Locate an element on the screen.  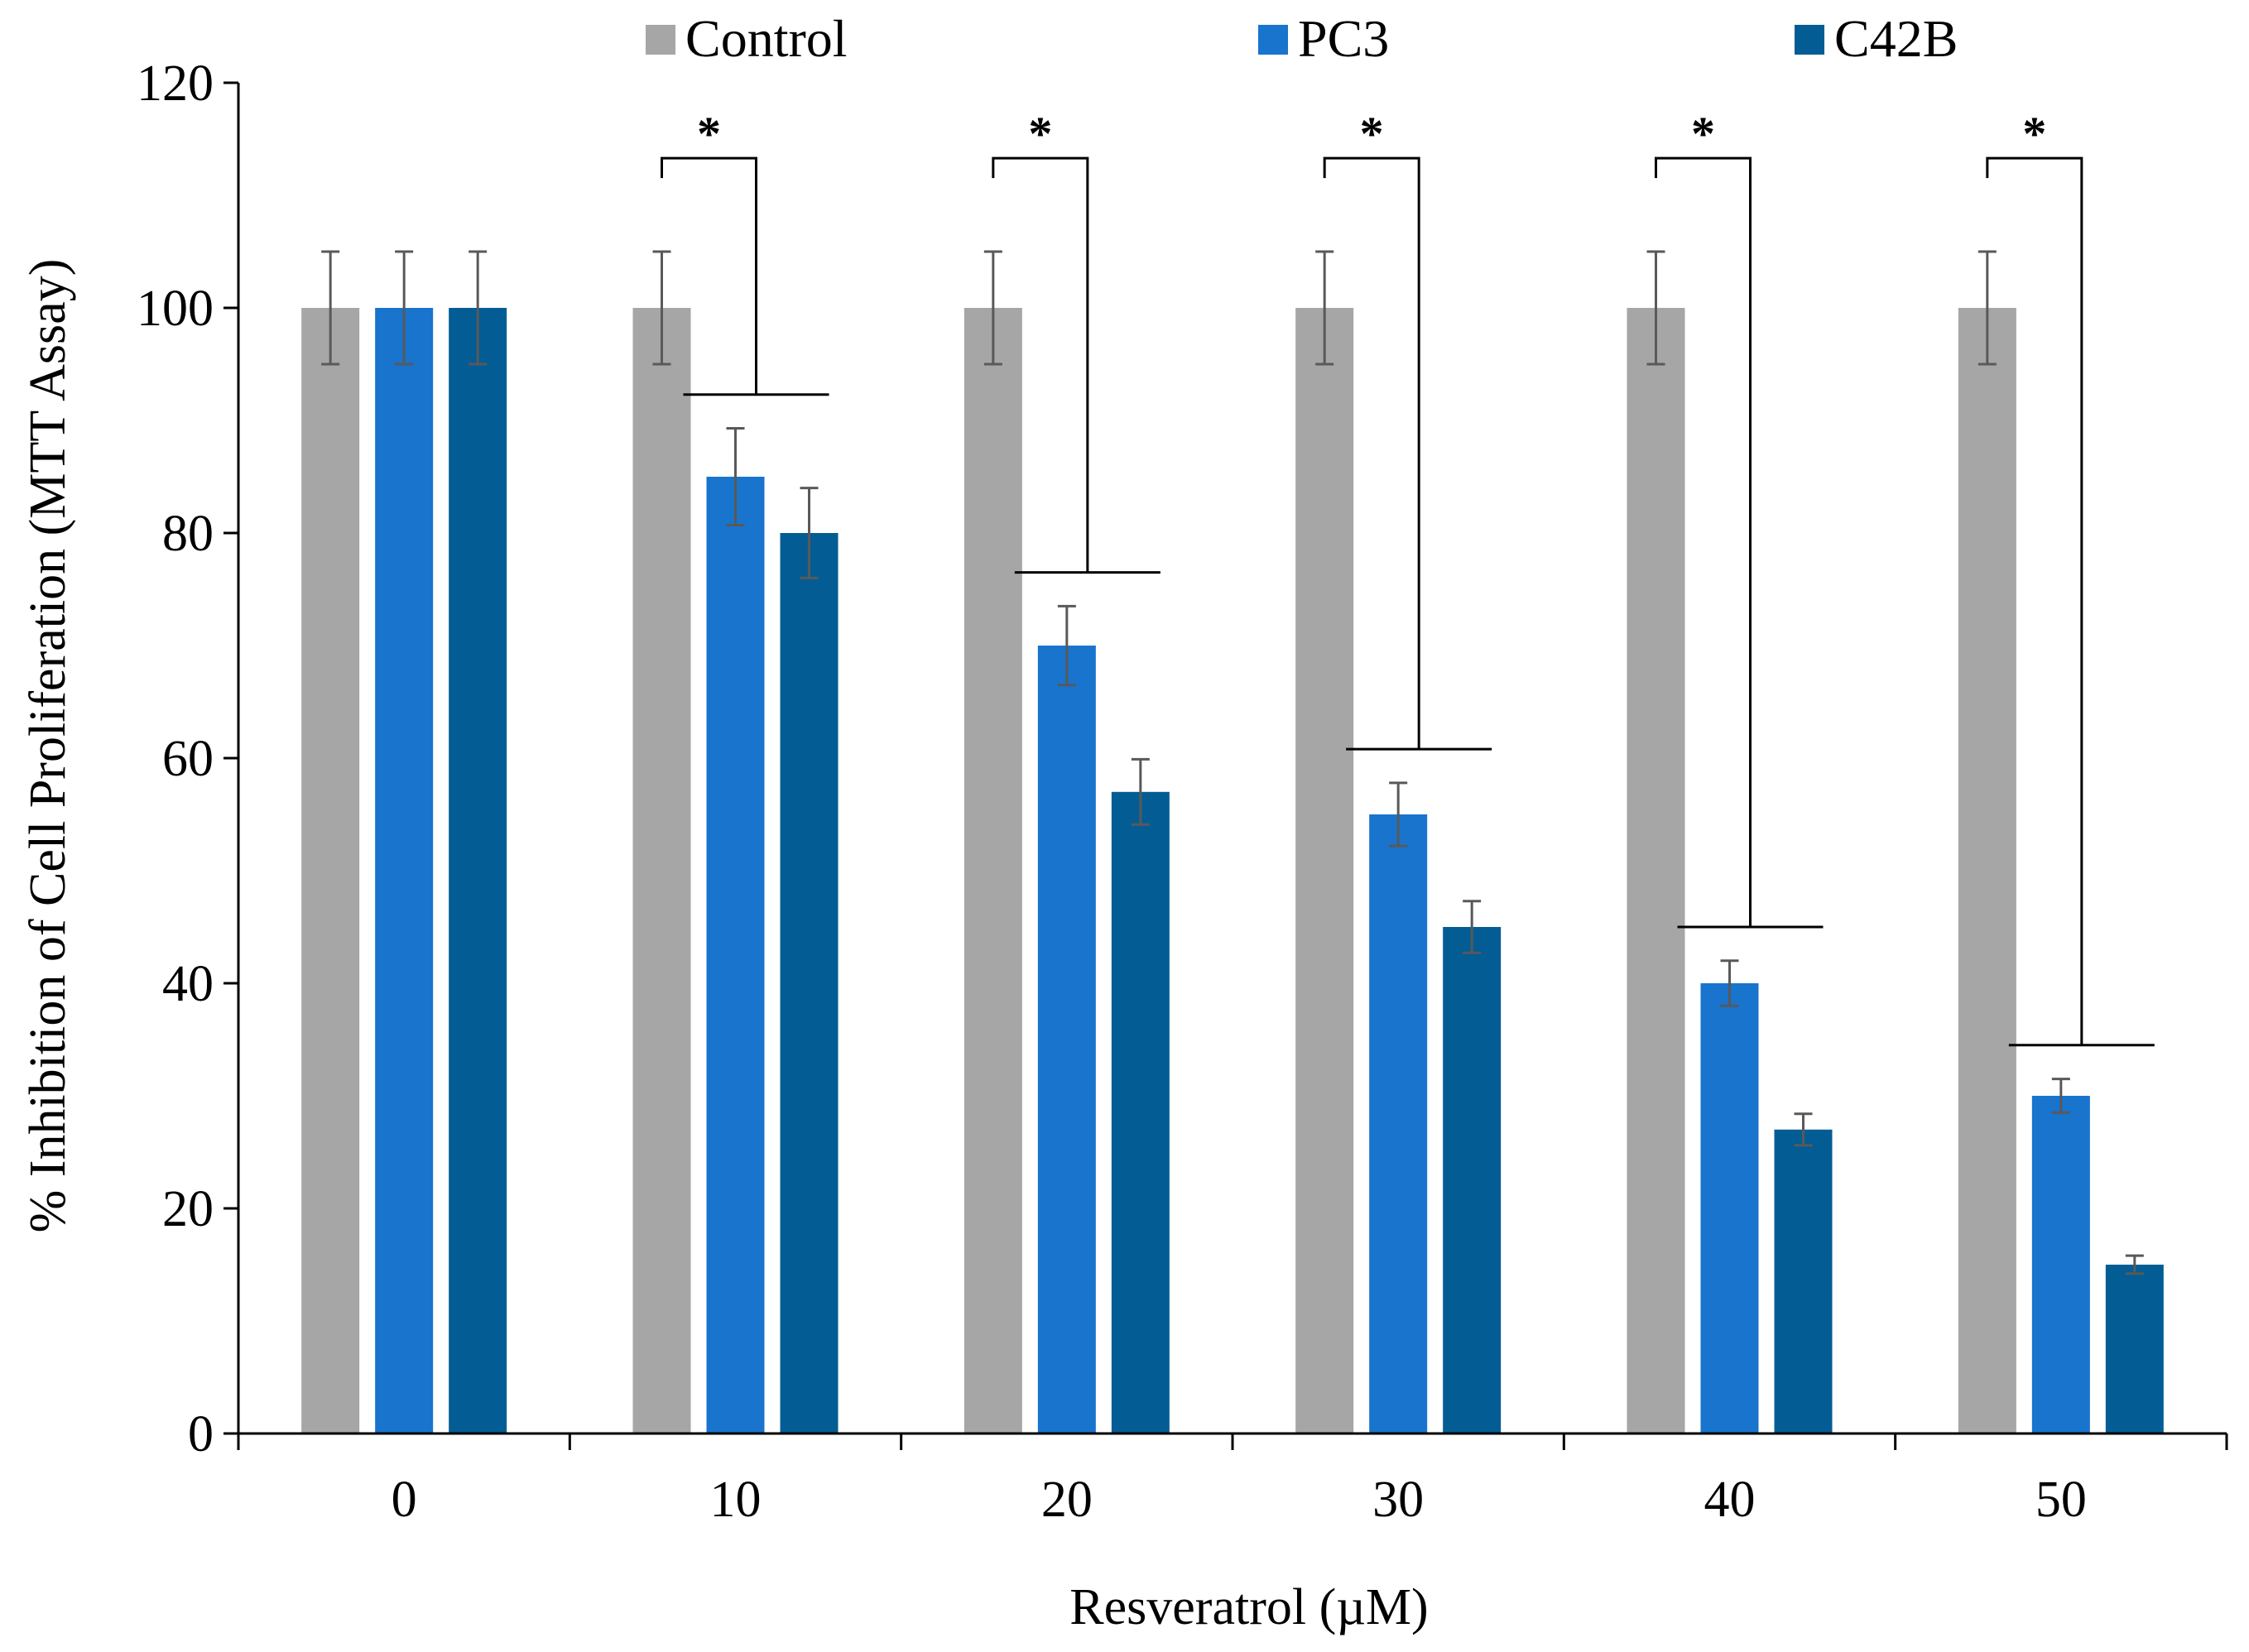
y-tick-label-40: 40 is located at coordinates (188, 984).